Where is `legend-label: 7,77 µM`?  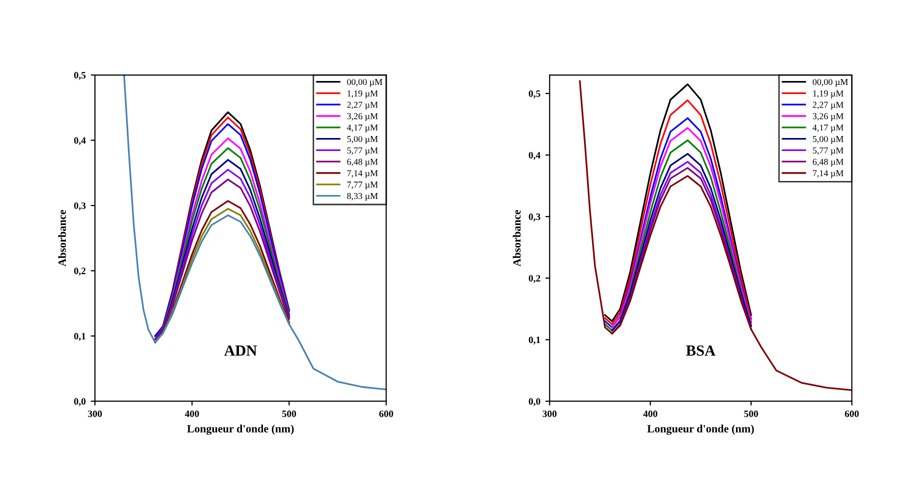
legend-label: 7,77 µM is located at coordinates (362, 186).